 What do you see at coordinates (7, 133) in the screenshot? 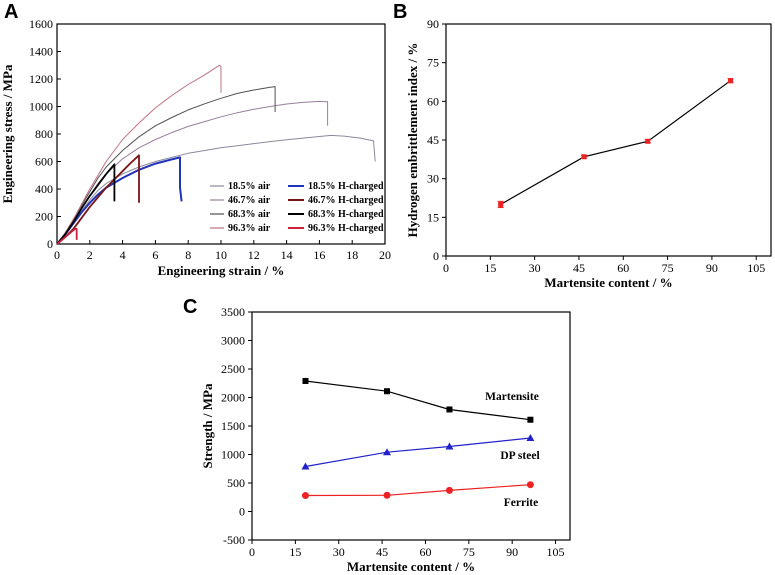
I see `y-axis-label: Engineering stress / MPa` at bounding box center [7, 133].